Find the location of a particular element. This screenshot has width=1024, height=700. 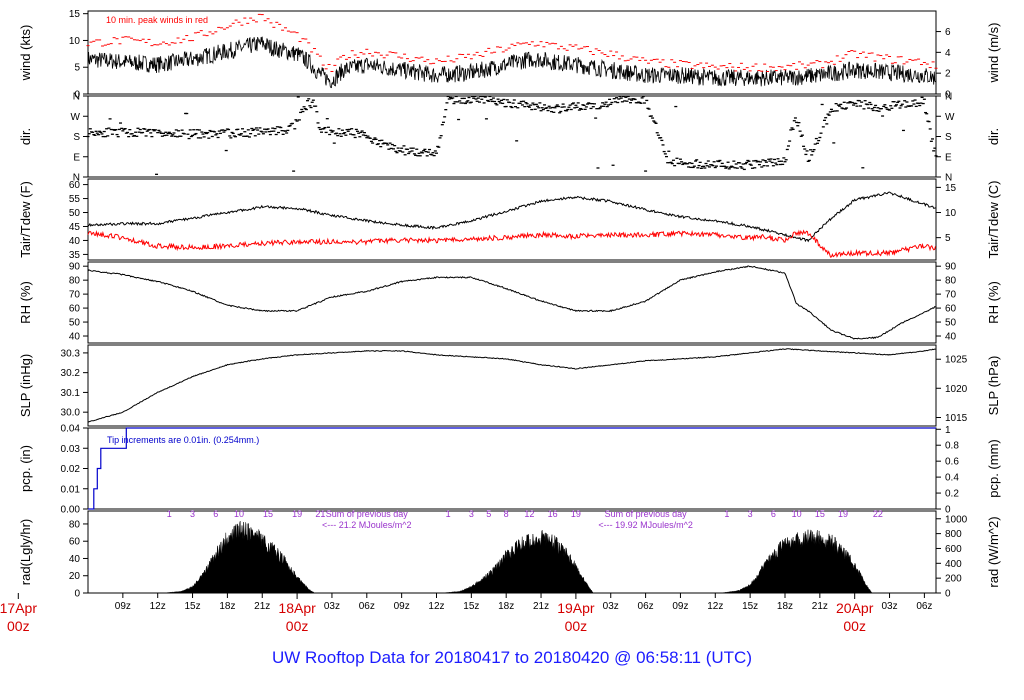

day-label-top: 18Apr is located at coordinates (297, 608).